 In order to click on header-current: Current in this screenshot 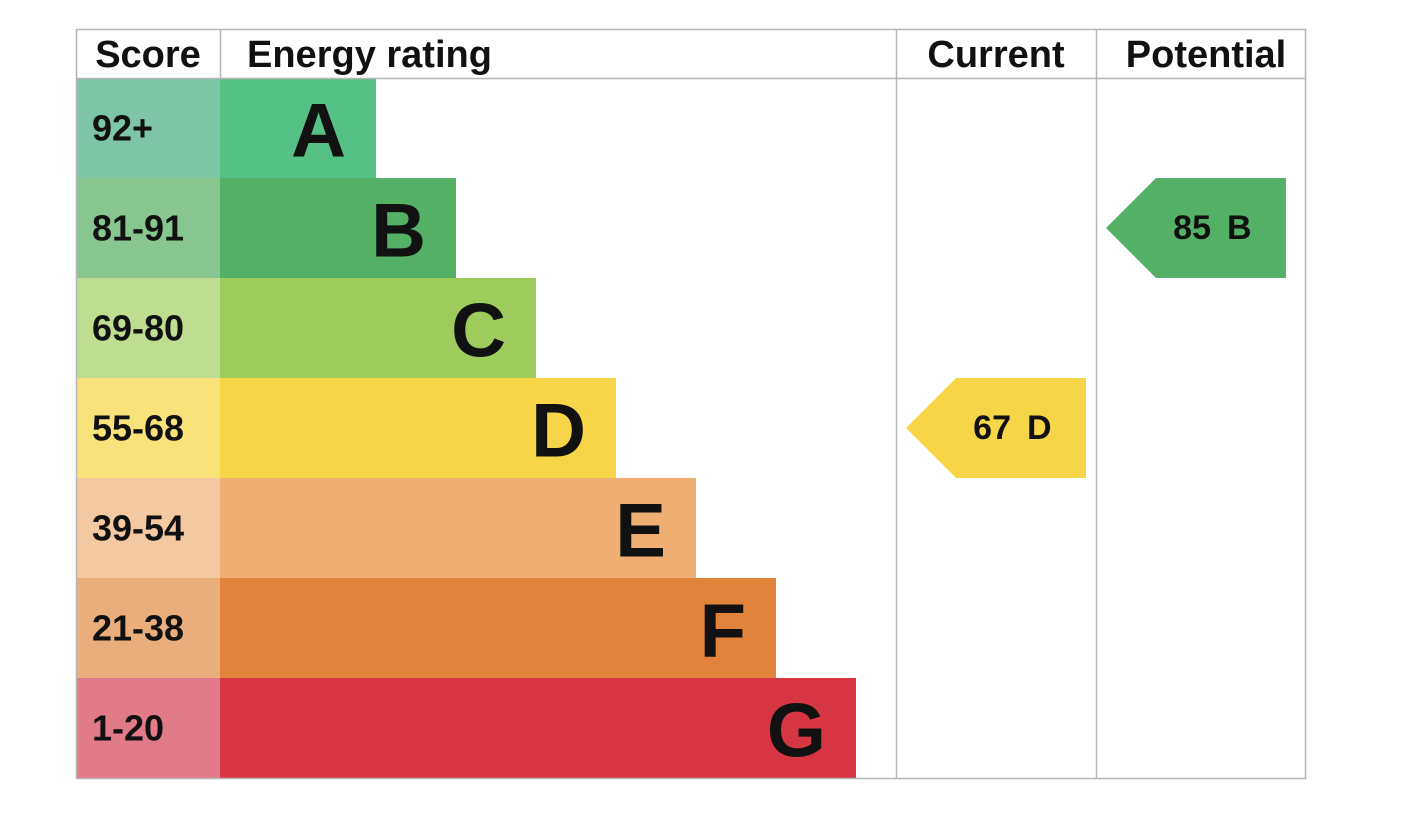, I will do `click(996, 55)`.